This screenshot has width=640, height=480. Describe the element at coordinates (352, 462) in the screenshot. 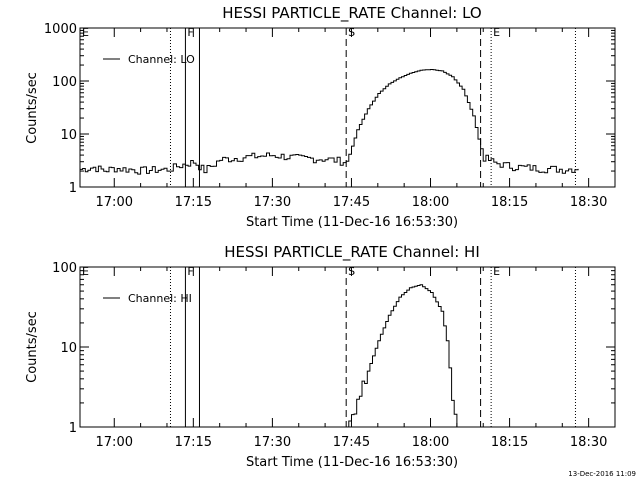

I see `x-axis-label-hi: Start Time (11-Dec-16 16:53:30)` at that location.